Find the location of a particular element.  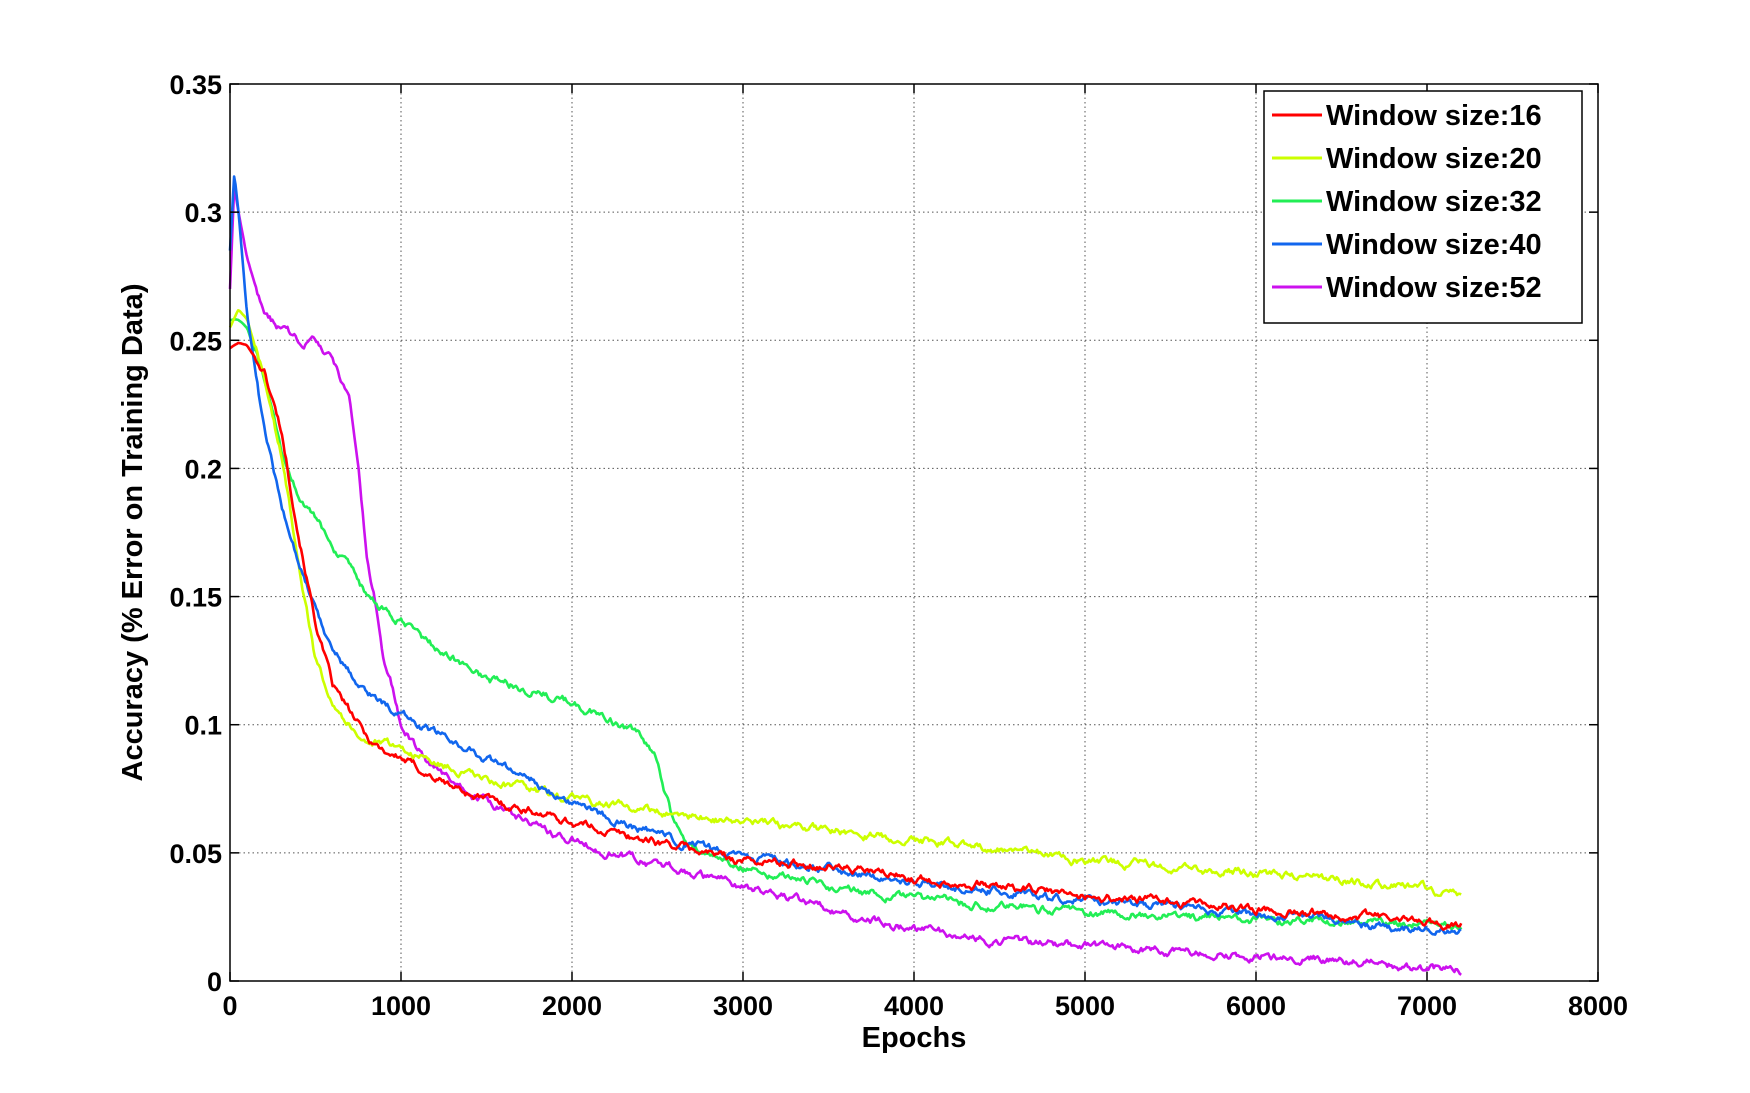

x-tick-label: 6000 is located at coordinates (1256, 1006).